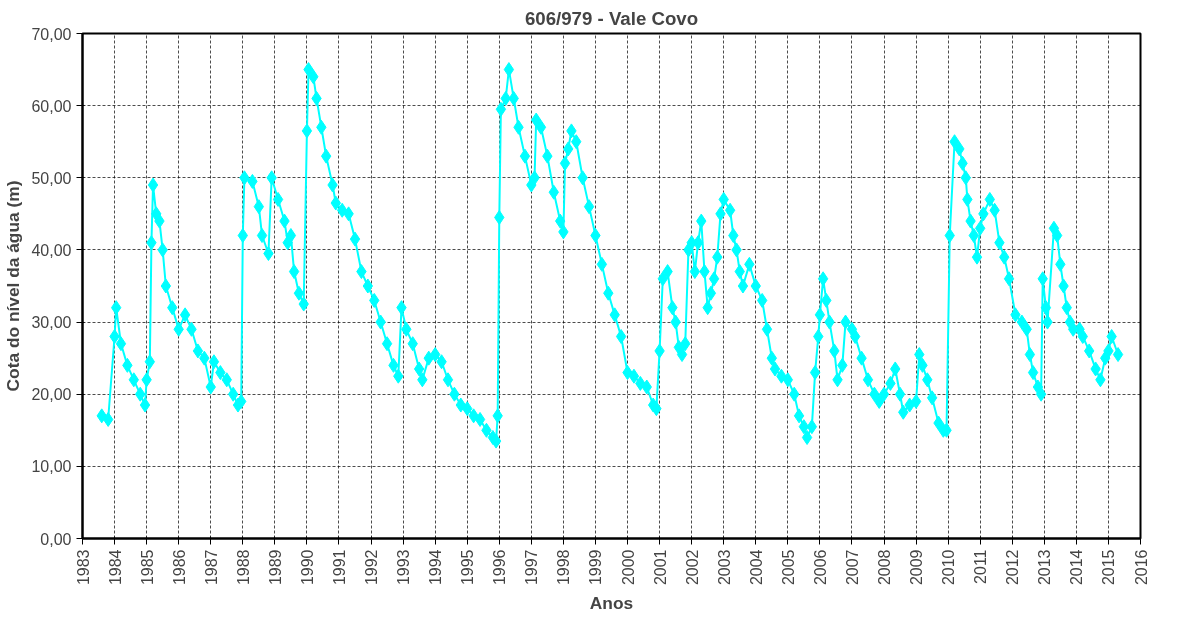 The image size is (1178, 624). I want to click on y-tick-label: 0,00, so click(56, 539).